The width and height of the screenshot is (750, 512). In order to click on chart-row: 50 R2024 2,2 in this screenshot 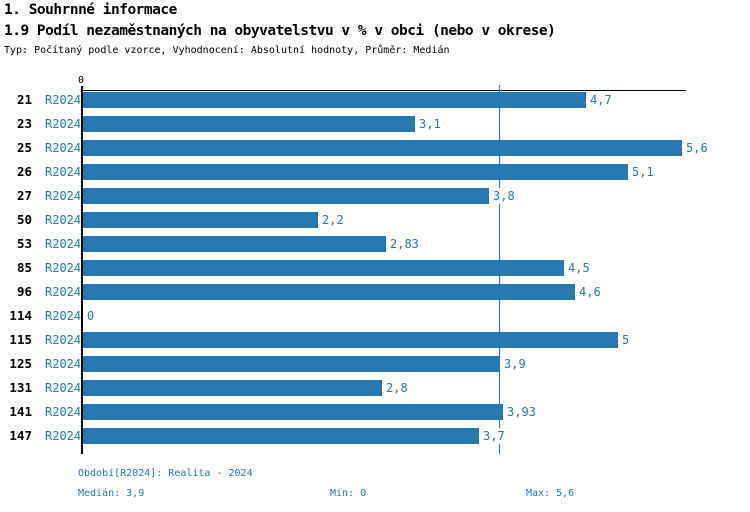, I will do `click(375, 220)`.